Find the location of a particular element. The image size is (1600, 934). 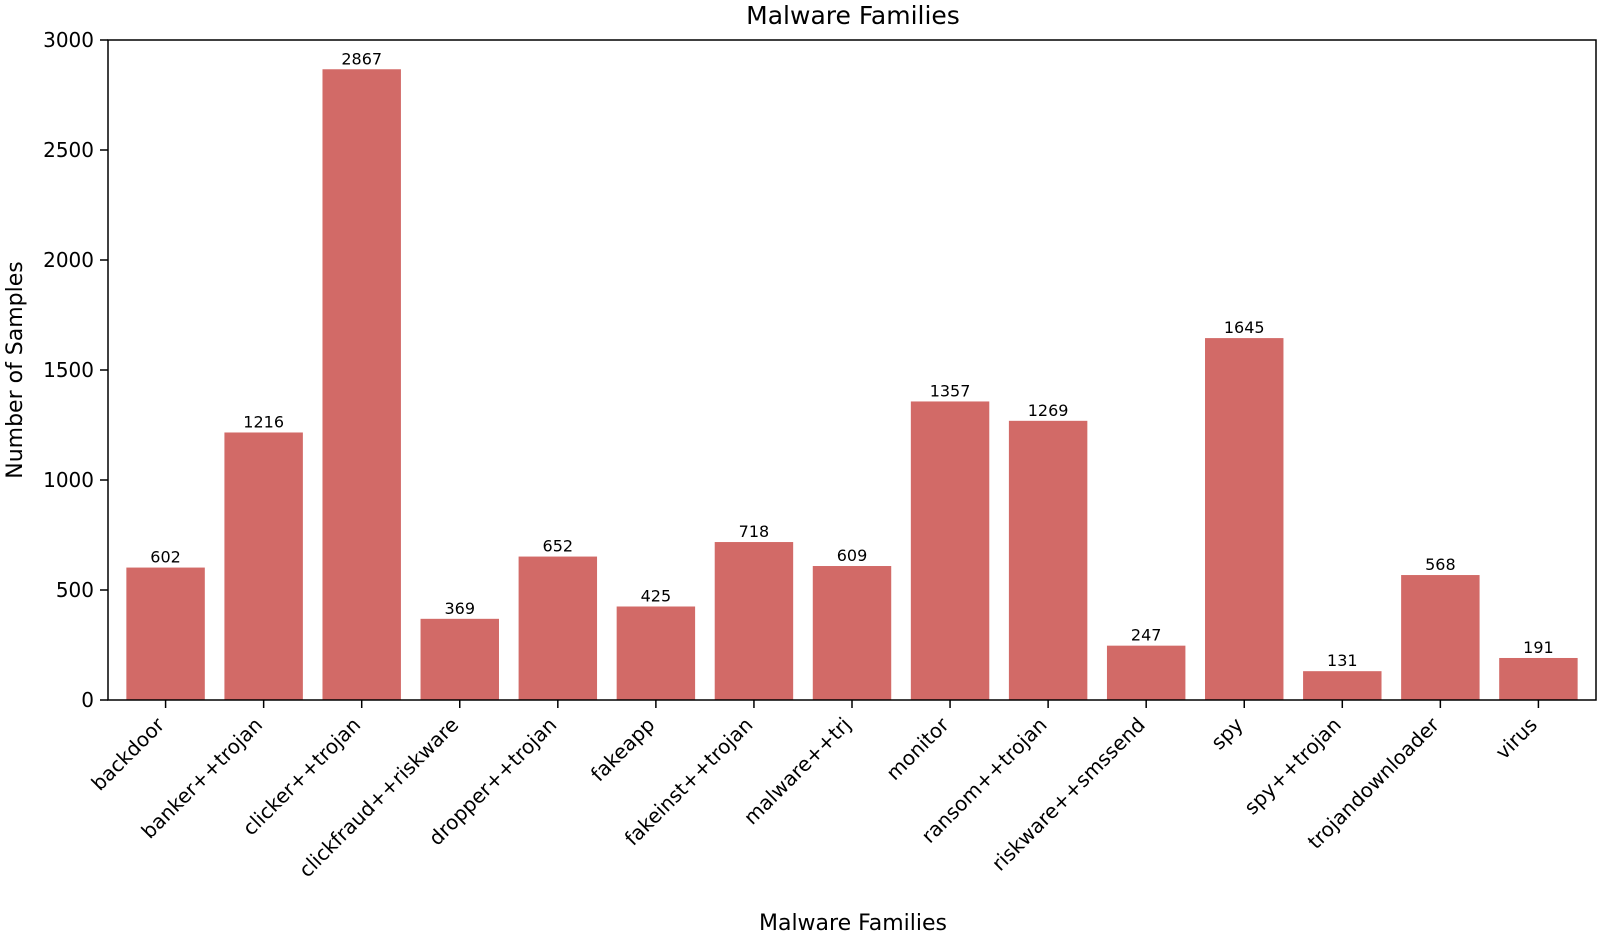

y-tick-label: 0 is located at coordinates (87, 700).